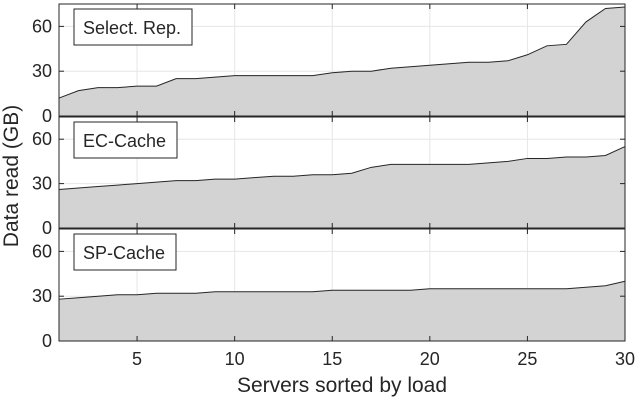 The width and height of the screenshot is (640, 406). Describe the element at coordinates (42, 184) in the screenshot. I see `ec-cache-y-tick-label: 30` at that location.